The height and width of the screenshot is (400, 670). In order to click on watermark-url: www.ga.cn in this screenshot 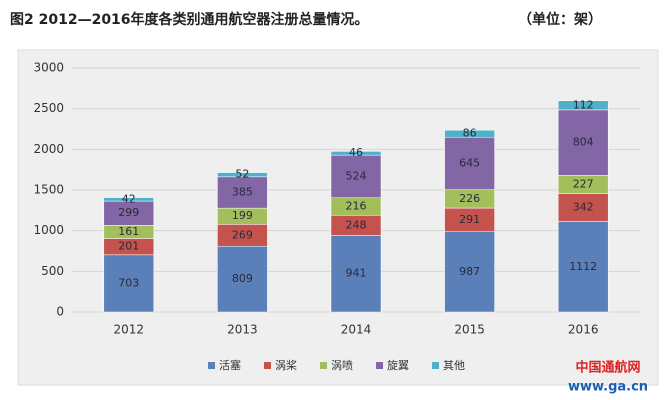, I will do `click(608, 387)`.